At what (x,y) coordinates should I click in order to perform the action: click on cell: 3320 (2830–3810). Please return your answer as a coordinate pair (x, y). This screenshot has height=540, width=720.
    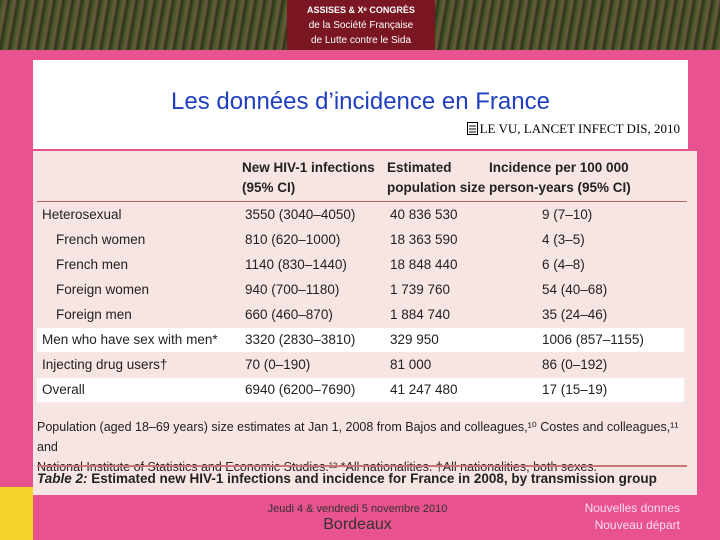
    Looking at the image, I should click on (300, 339).